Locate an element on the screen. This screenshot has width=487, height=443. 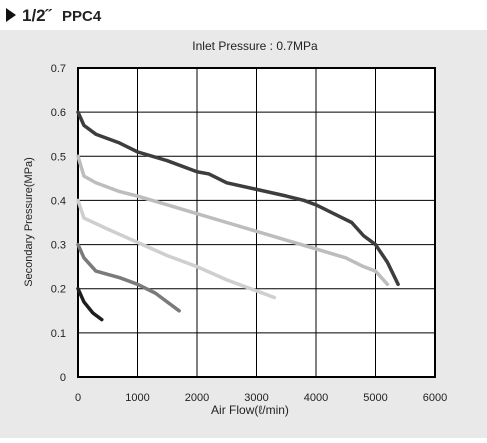
x-tick-label: 4000 is located at coordinates (316, 398).